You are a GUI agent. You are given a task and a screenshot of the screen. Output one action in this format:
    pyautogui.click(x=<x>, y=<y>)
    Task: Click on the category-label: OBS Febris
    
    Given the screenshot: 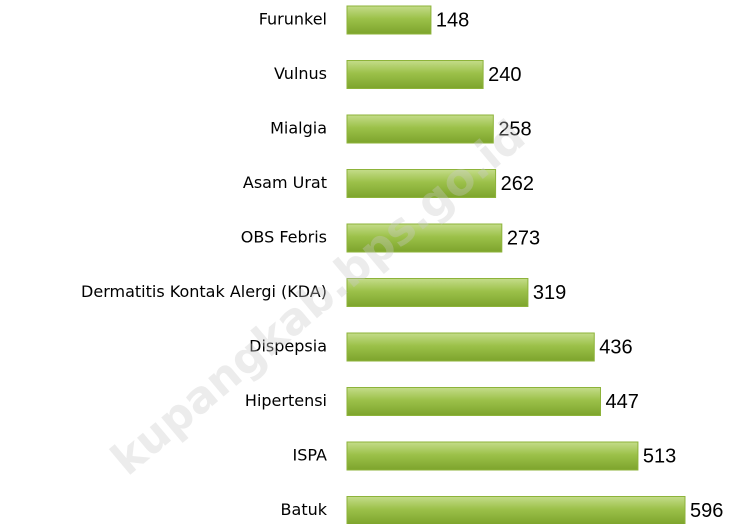 What is the action you would take?
    pyautogui.click(x=284, y=237)
    